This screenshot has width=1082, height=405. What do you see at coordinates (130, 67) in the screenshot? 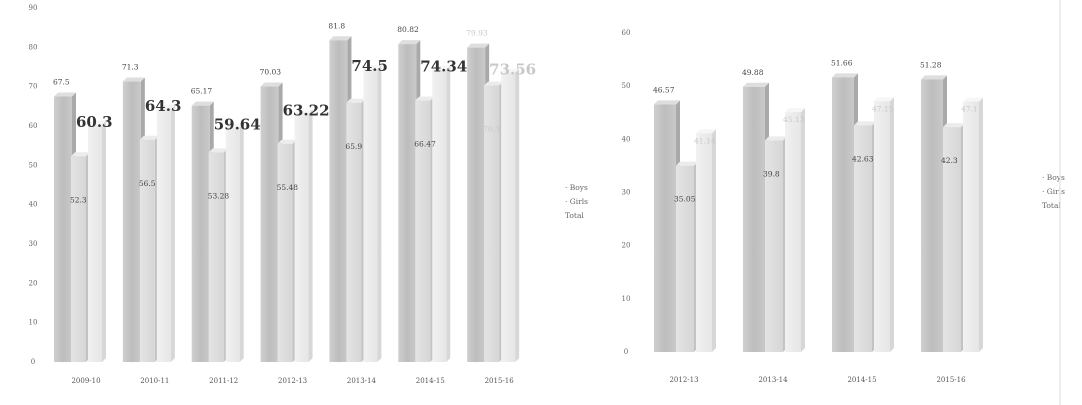
I see `value-label-boys: 71.3` at bounding box center [130, 67].